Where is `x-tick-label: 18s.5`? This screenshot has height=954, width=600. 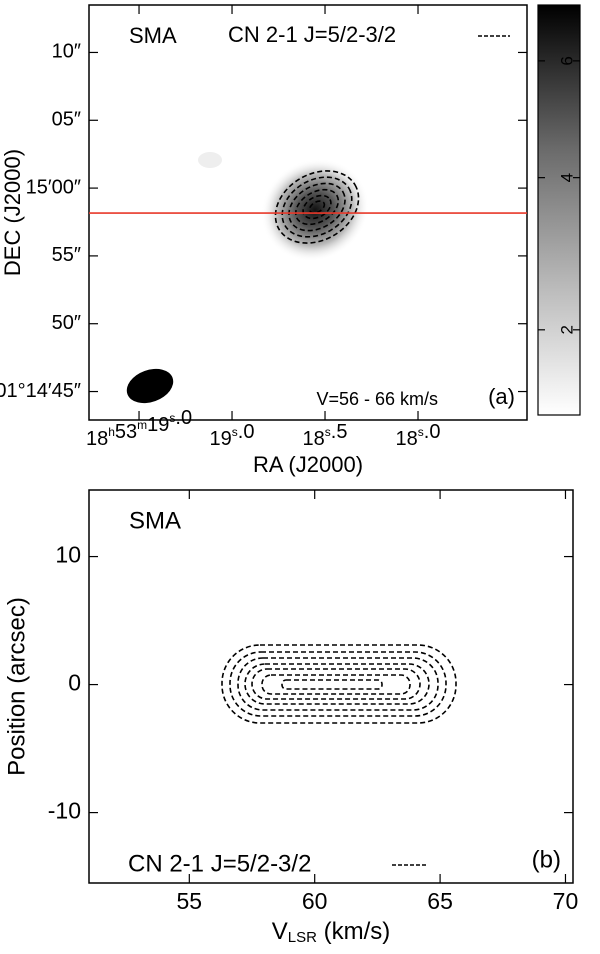
x-tick-label: 18s.5 is located at coordinates (325, 435).